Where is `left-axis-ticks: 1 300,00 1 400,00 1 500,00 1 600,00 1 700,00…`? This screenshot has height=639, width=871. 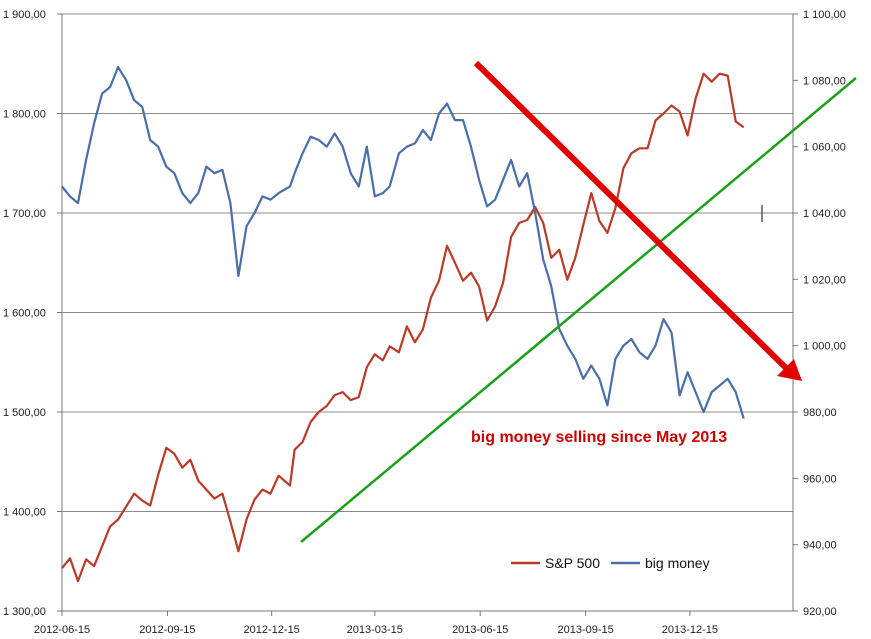
left-axis-ticks: 1 300,00 1 400,00 1 500,00 1 600,00 1 700,00… is located at coordinates (32, 313).